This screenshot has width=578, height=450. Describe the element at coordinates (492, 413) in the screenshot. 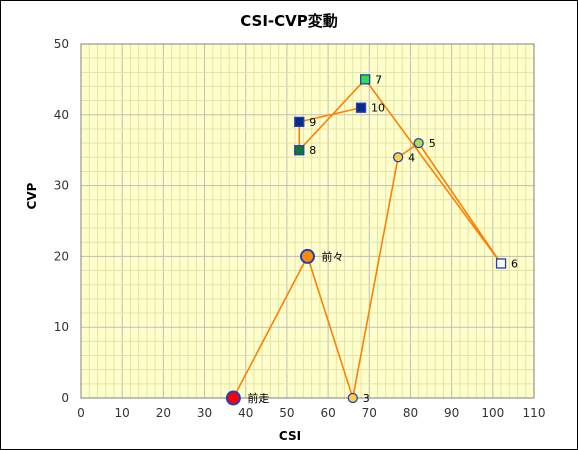

I see `x-tick-label: 100` at that location.